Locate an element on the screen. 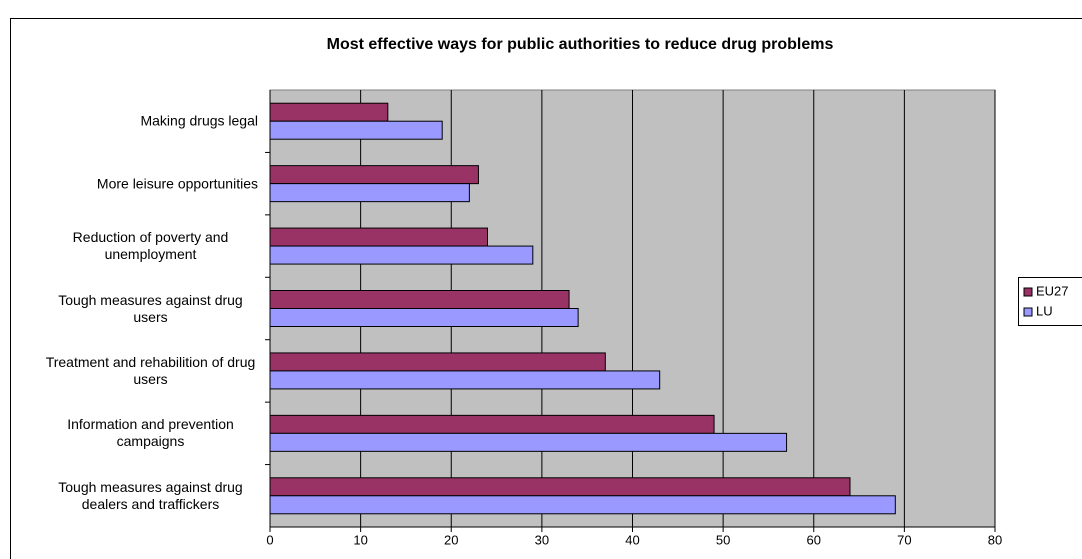 The image size is (1082, 559). y-tick-label: Information and prevention campaigns is located at coordinates (150, 433).